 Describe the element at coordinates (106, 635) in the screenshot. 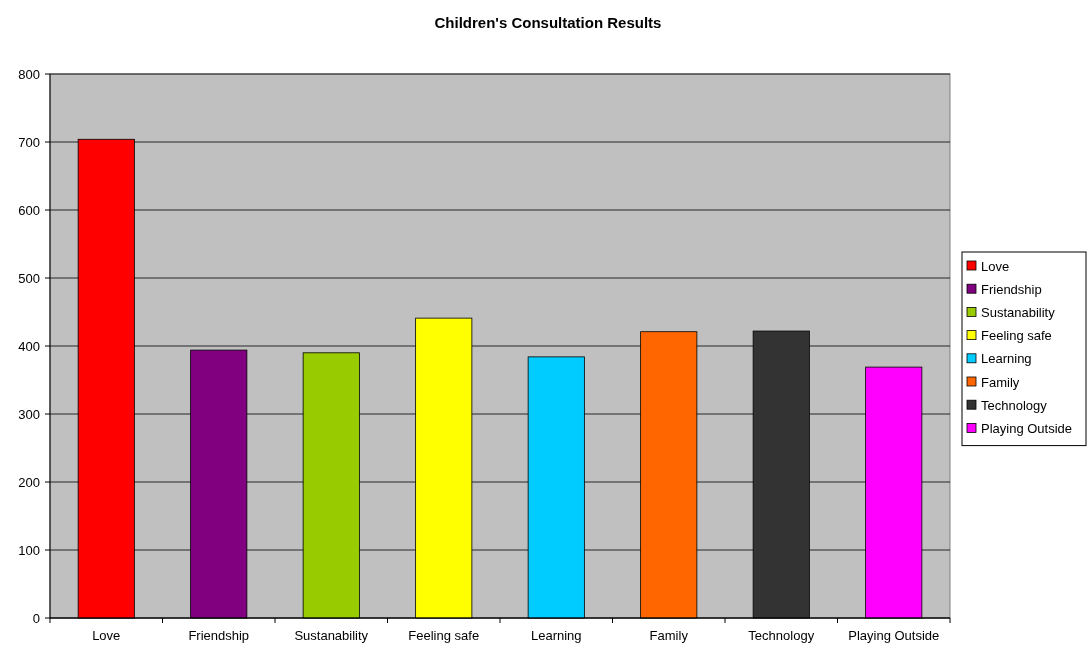

I see `x-tick-label: Love` at that location.